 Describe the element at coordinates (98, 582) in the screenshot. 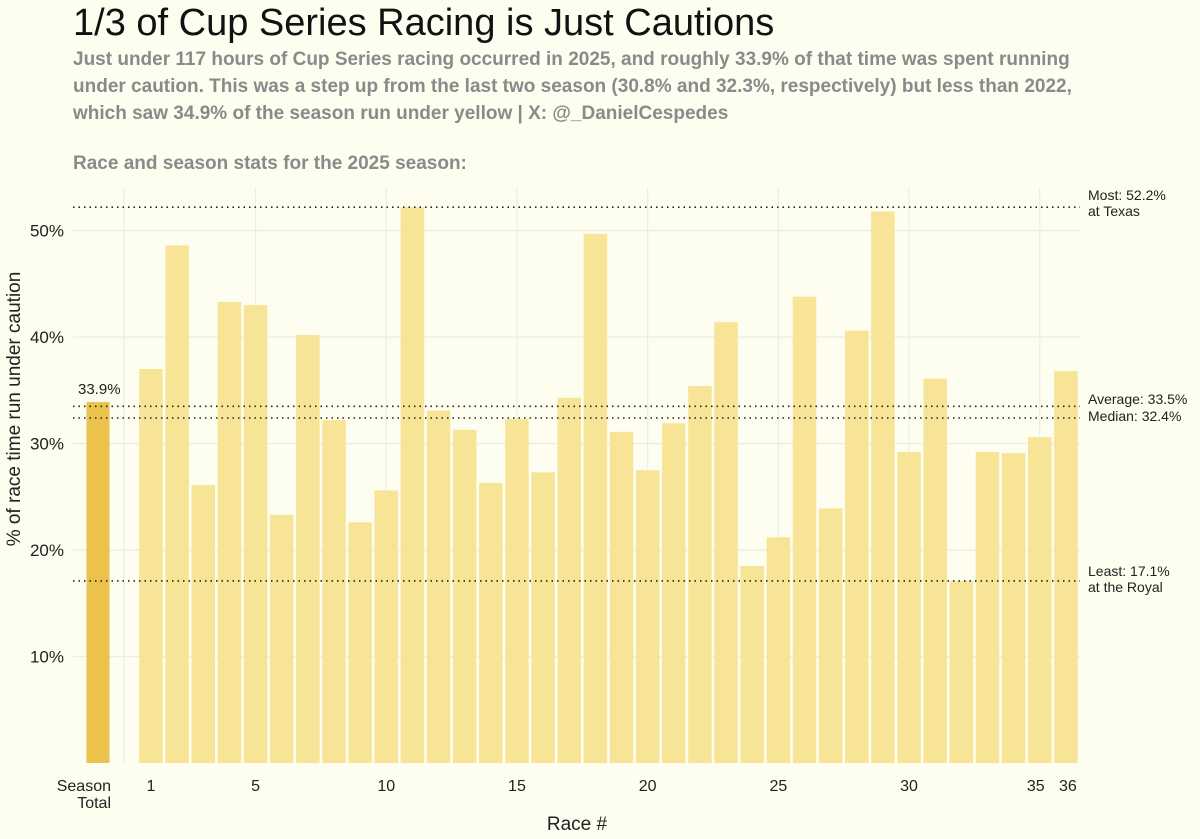

I see `season-total-bar` at that location.